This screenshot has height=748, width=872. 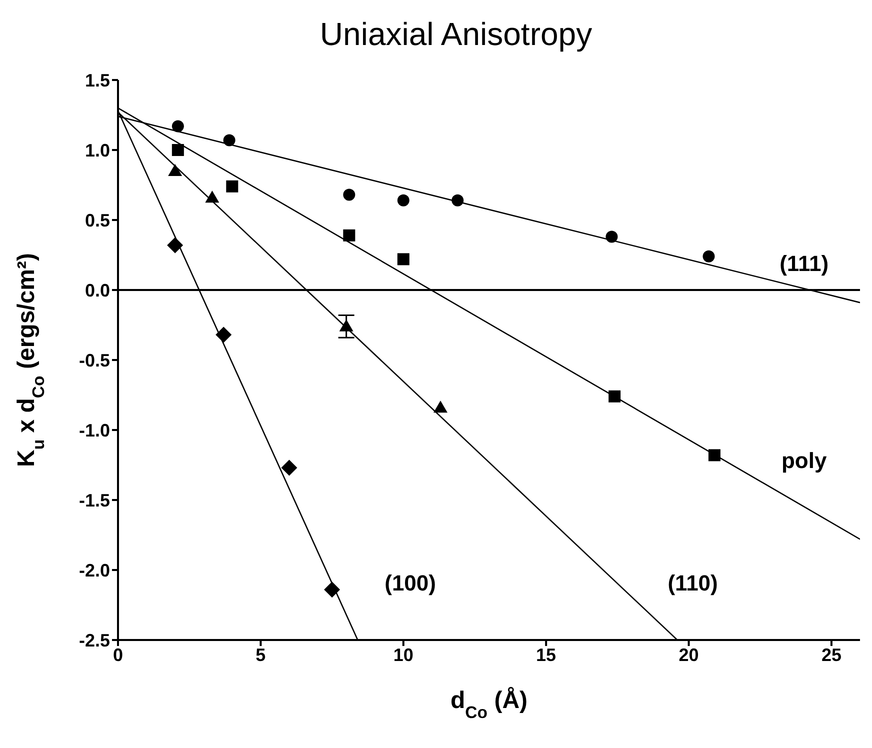 I want to click on x-tick-label: 25, so click(x=831, y=654).